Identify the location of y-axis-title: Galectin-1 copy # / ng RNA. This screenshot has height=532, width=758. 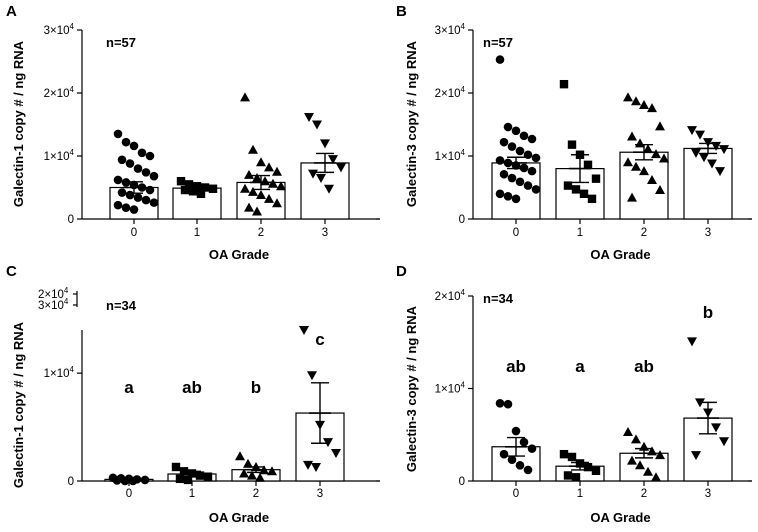
(18, 404).